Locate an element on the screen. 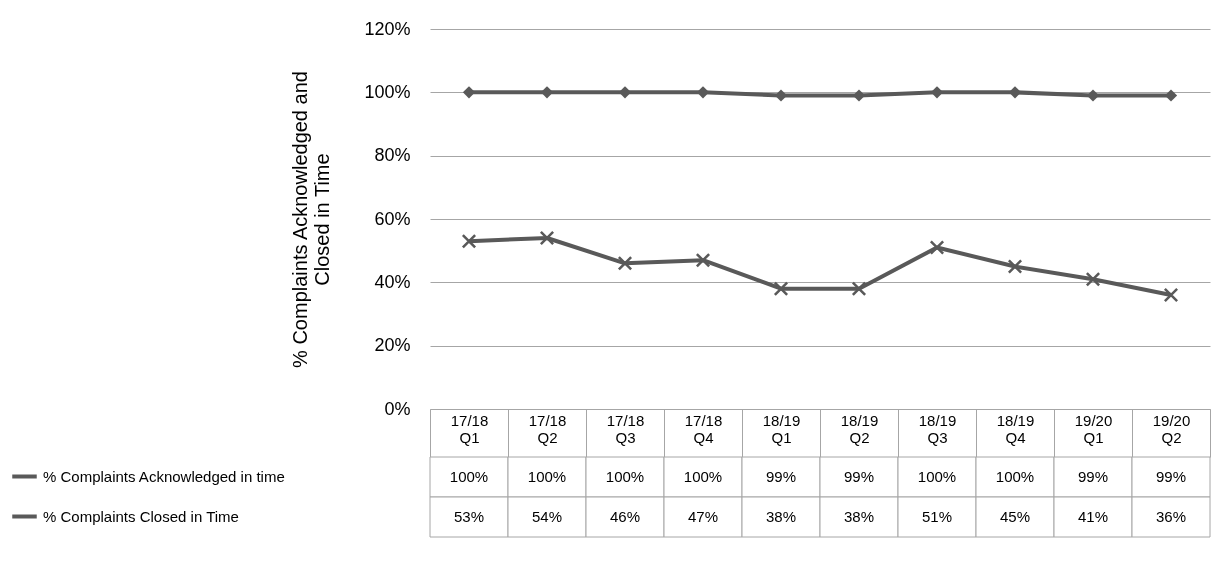 This screenshot has width=1226, height=580. data-label: 36% is located at coordinates (1171, 516).